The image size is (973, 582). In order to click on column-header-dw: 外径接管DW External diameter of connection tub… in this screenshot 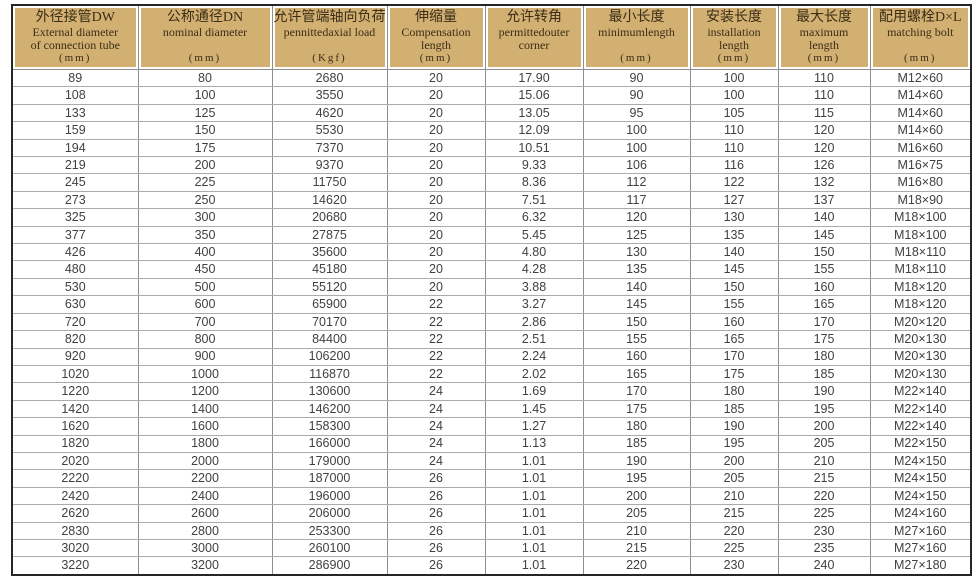, I will do `click(75, 37)`.